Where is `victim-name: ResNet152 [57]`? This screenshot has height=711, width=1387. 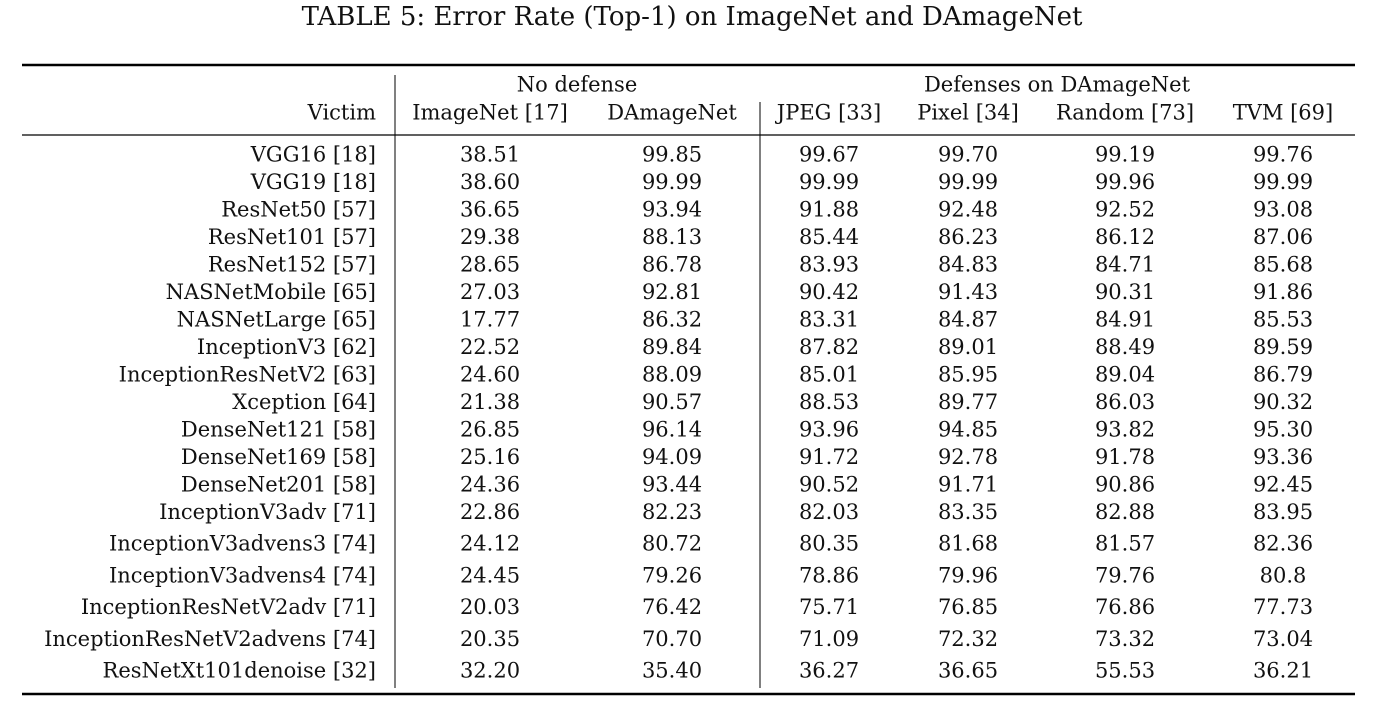
victim-name: ResNet152 [57] is located at coordinates (292, 265).